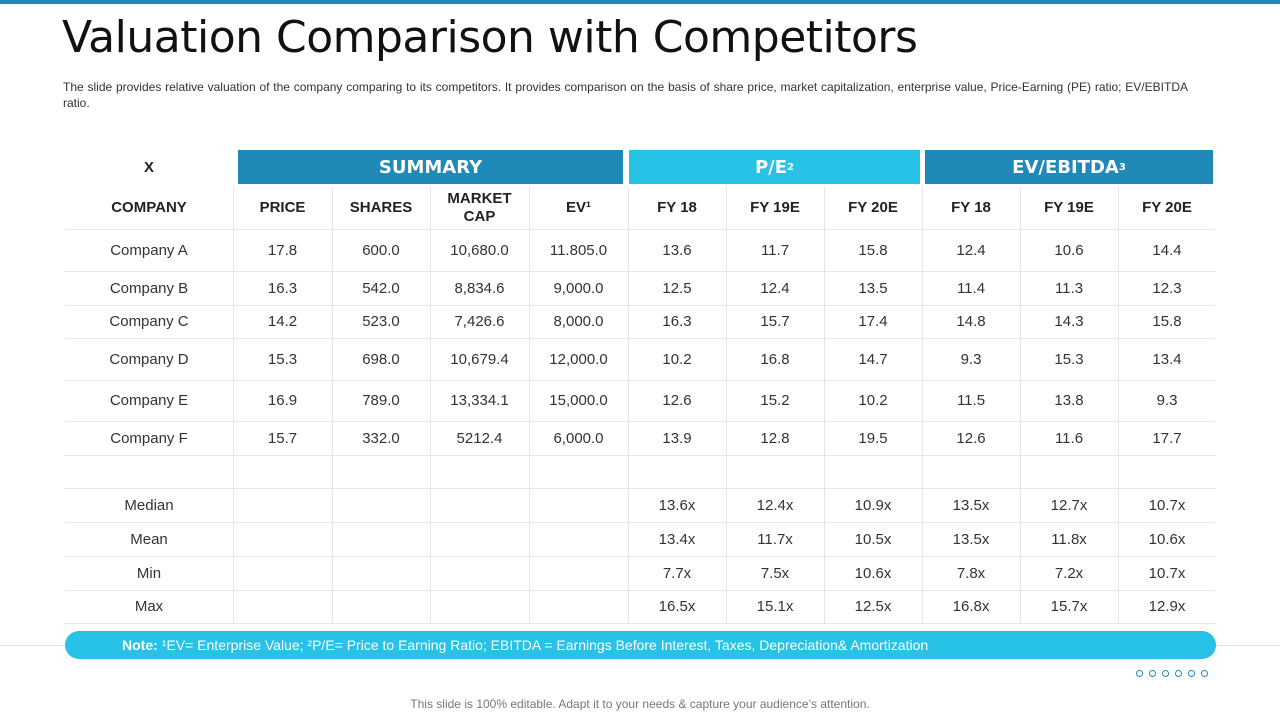  I want to click on table-cell: 13,334.1, so click(479, 400).